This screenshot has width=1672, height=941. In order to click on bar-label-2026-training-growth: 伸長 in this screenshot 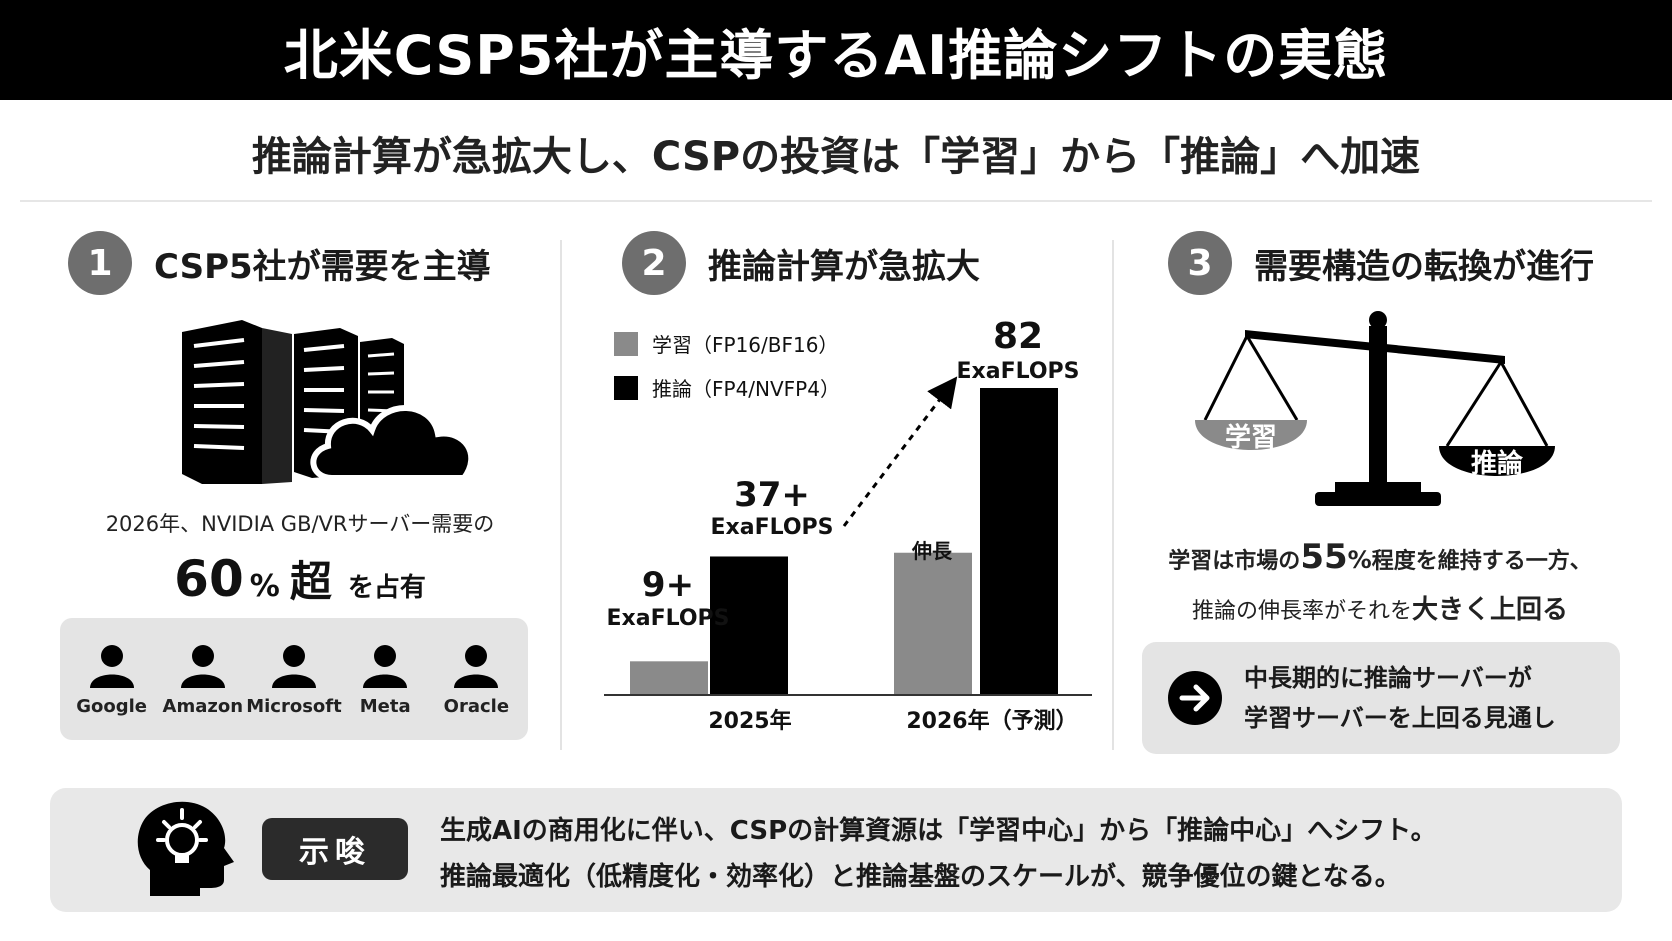, I will do `click(932, 551)`.